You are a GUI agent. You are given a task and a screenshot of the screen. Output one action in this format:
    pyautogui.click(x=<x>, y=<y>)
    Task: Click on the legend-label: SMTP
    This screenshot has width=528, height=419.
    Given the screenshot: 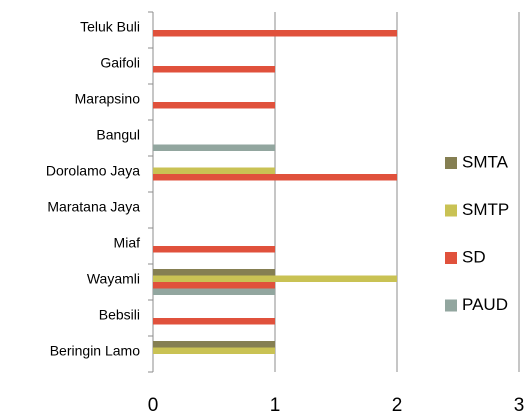 What is the action you would take?
    pyautogui.click(x=485, y=209)
    